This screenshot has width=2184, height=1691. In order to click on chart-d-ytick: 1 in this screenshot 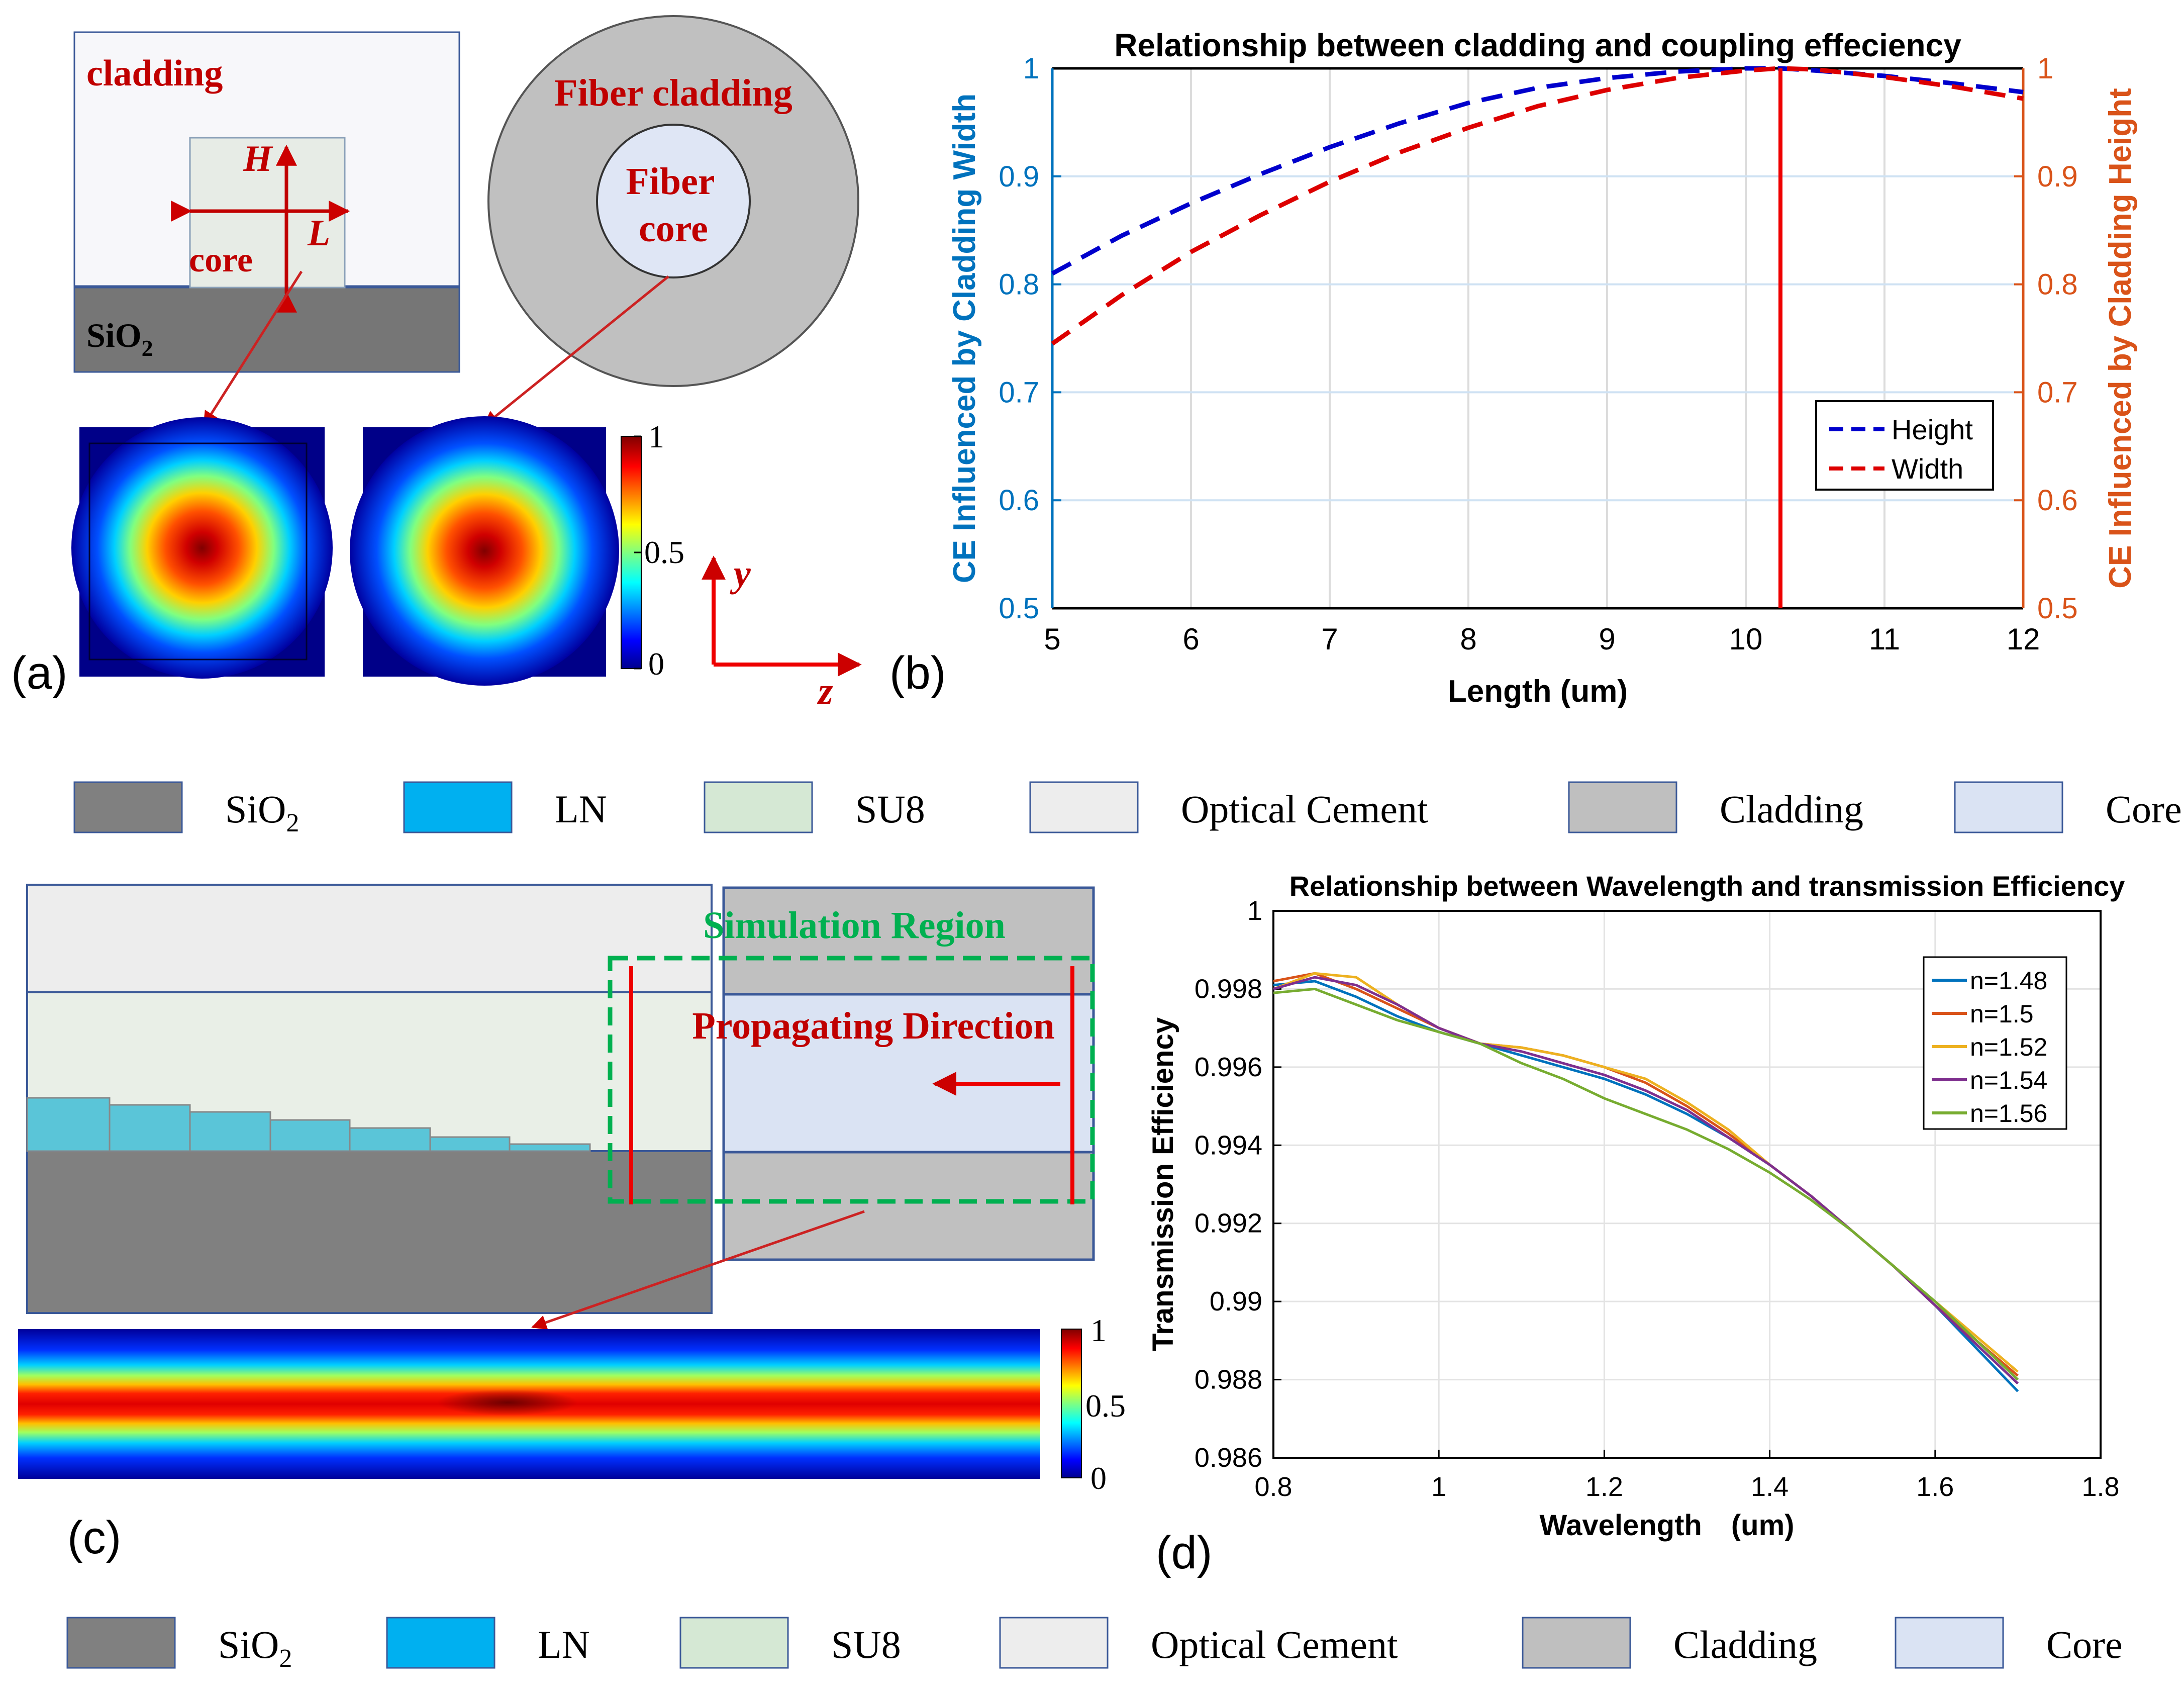, I will do `click(1255, 911)`.